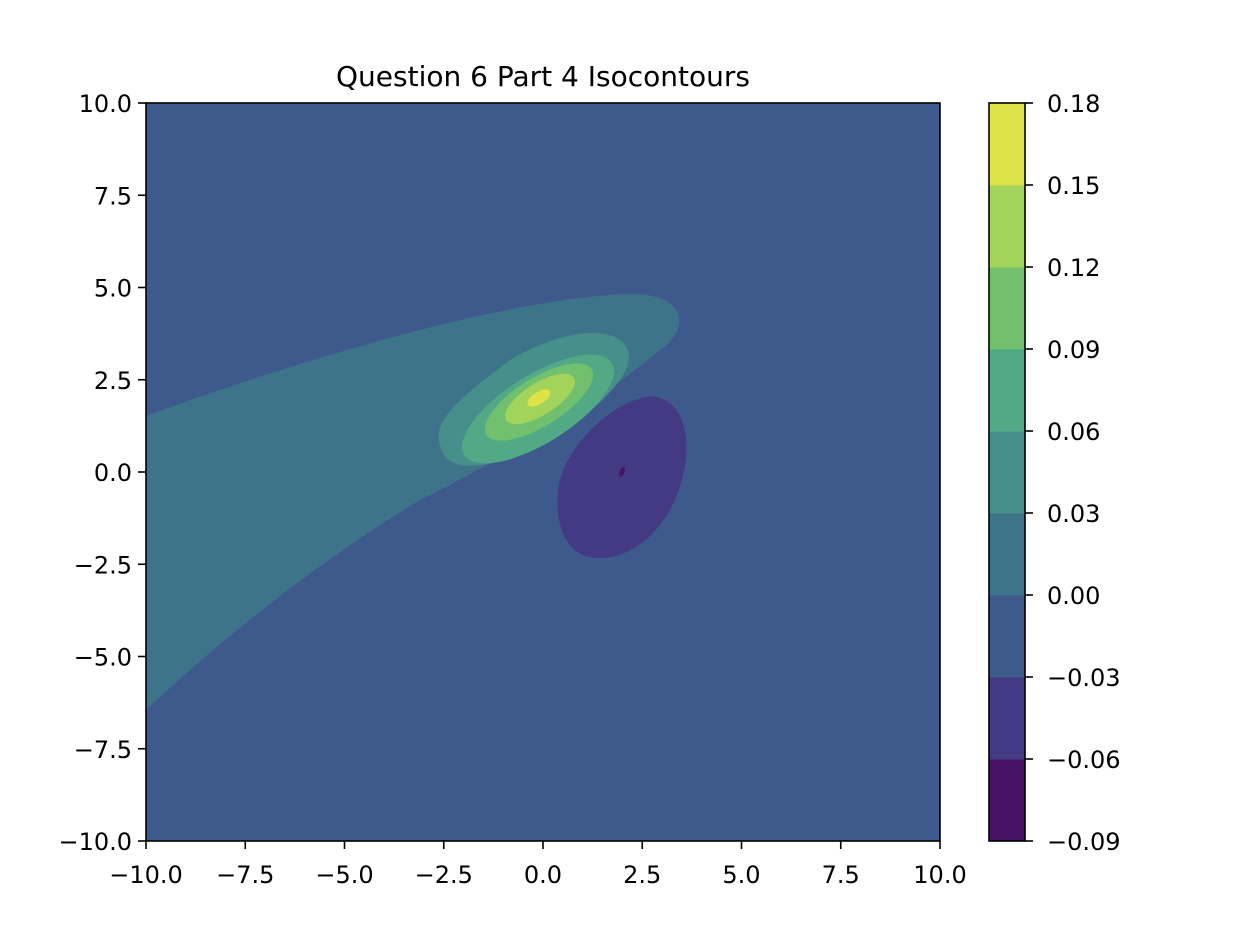 Image resolution: width=1246 pixels, height=940 pixels. I want to click on x-tick-label: −7.5, so click(245, 875).